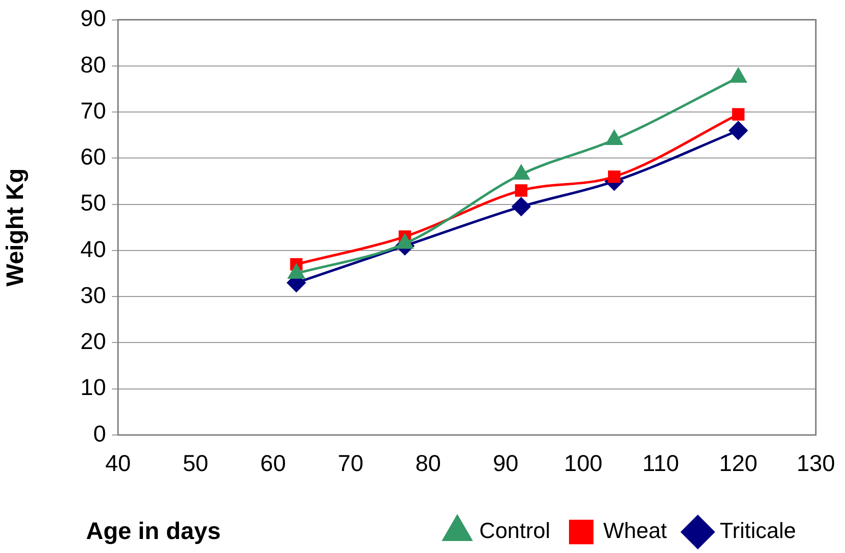  I want to click on legend-label: Wheat, so click(635, 531).